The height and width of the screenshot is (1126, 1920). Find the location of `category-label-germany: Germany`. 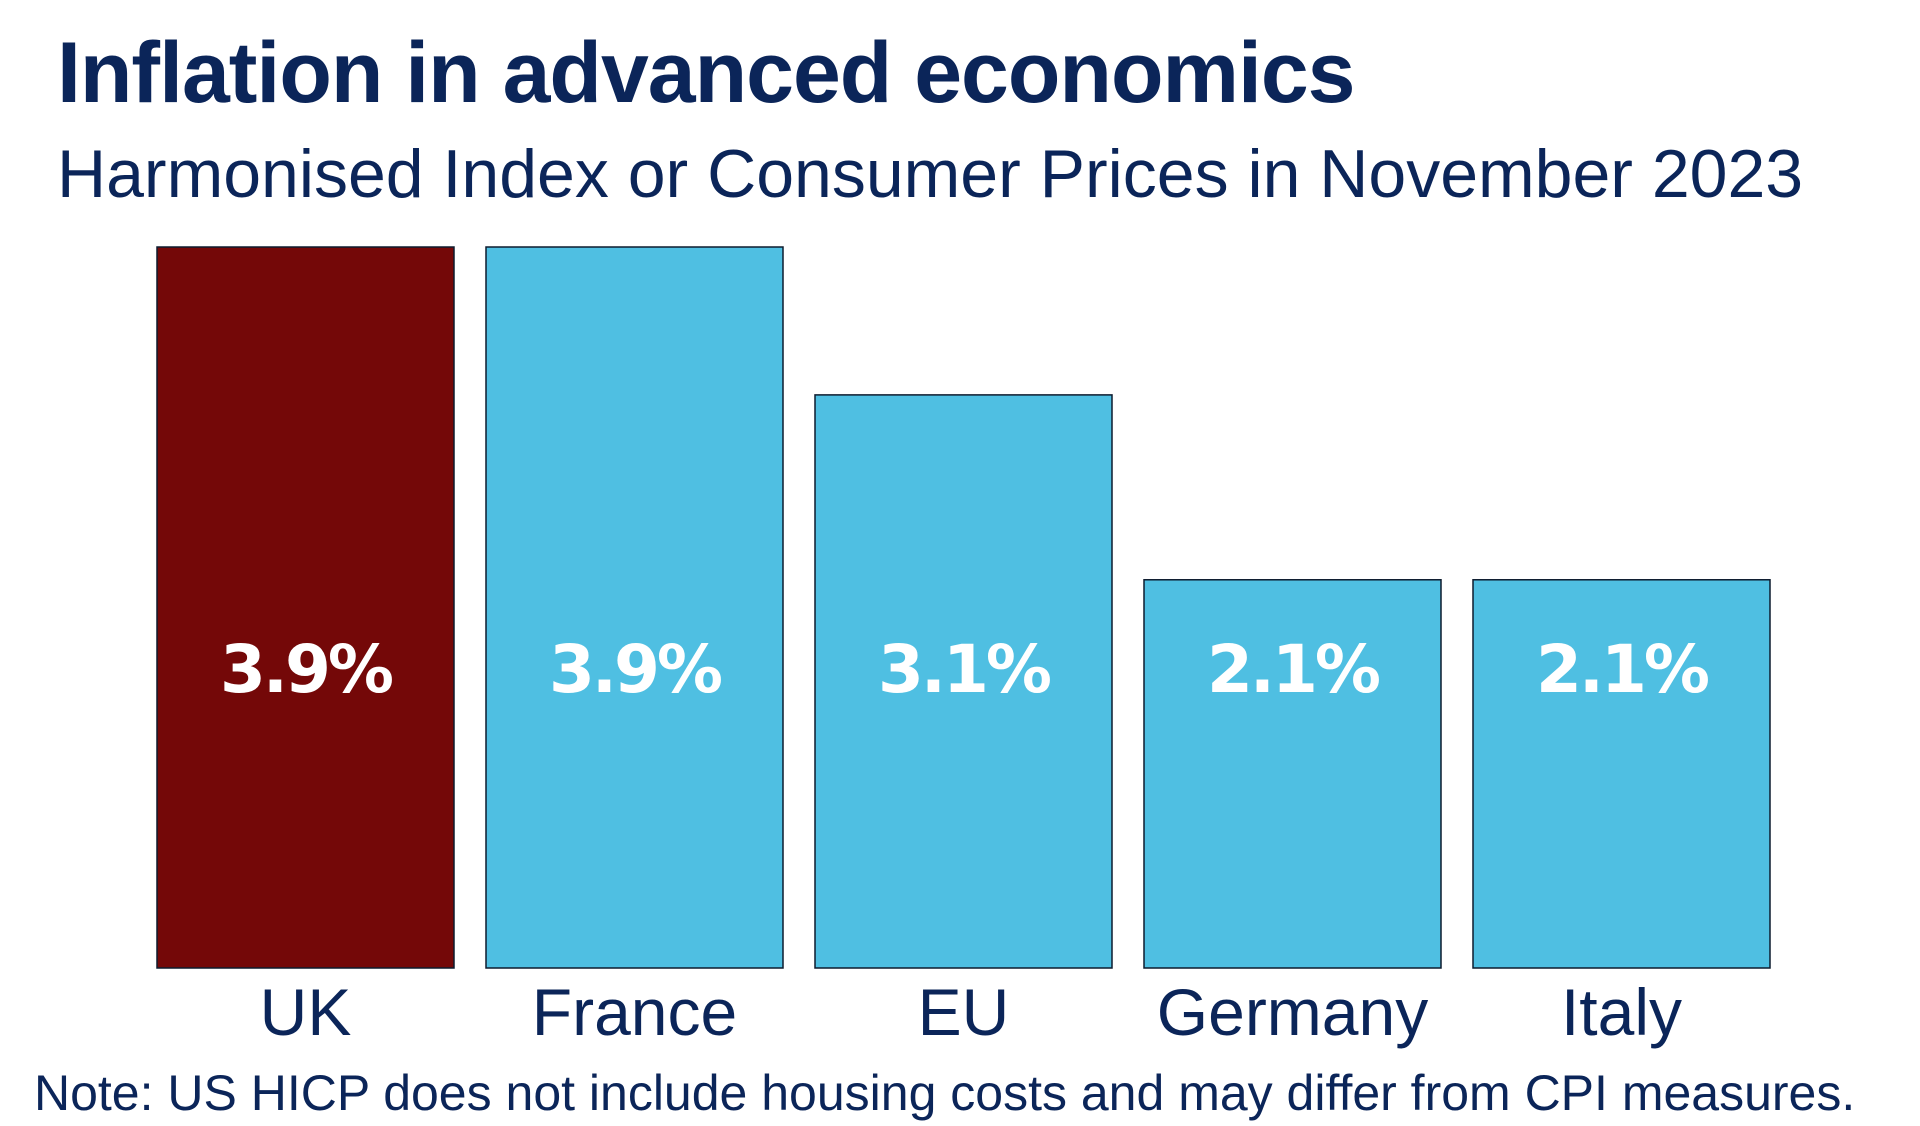

category-label-germany: Germany is located at coordinates (1292, 1012).